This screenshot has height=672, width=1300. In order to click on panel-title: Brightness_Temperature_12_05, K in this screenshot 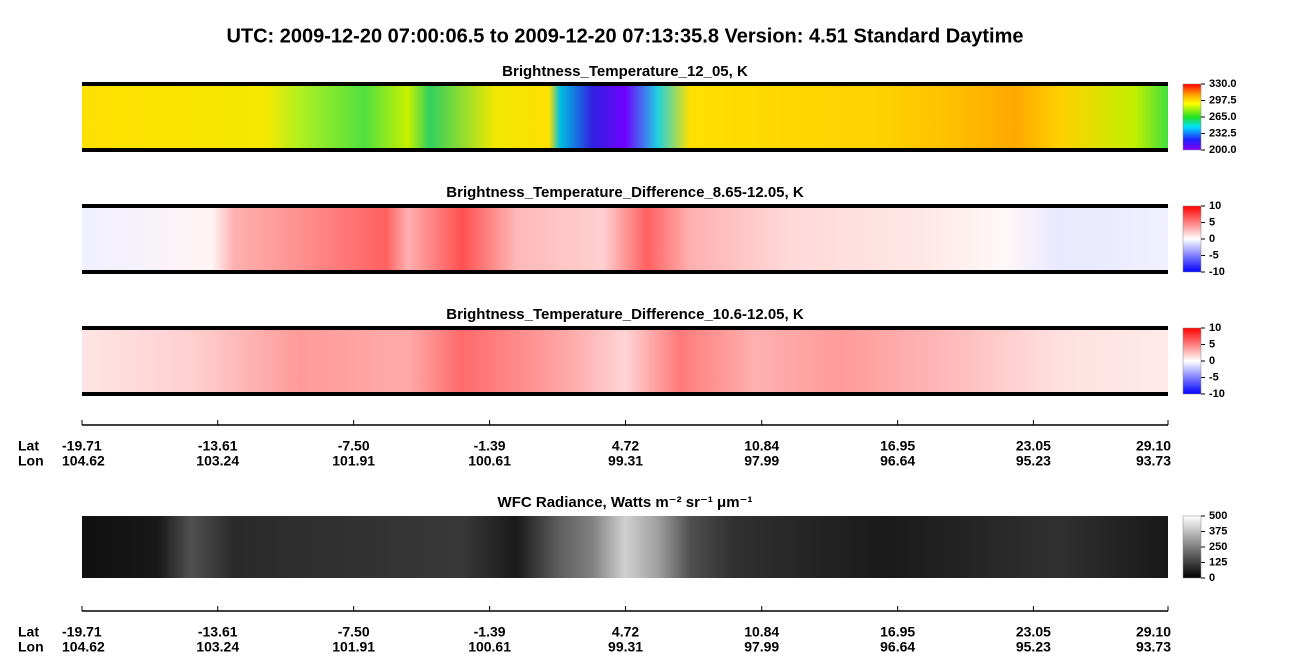, I will do `click(625, 71)`.